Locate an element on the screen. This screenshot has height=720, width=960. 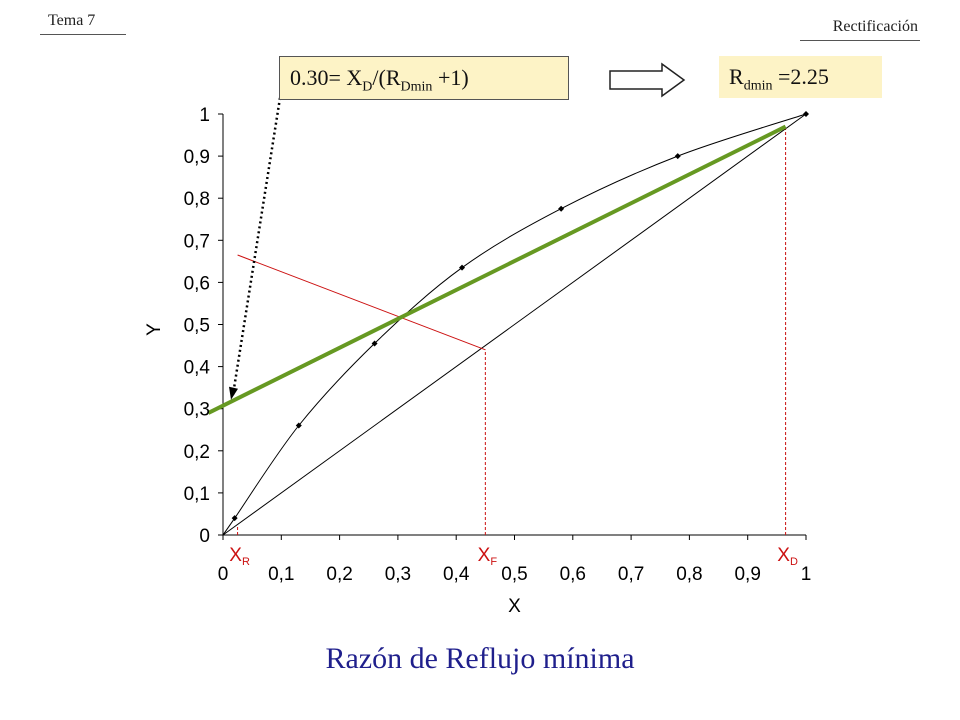
y-tick-label: 0,8 is located at coordinates (197, 199).